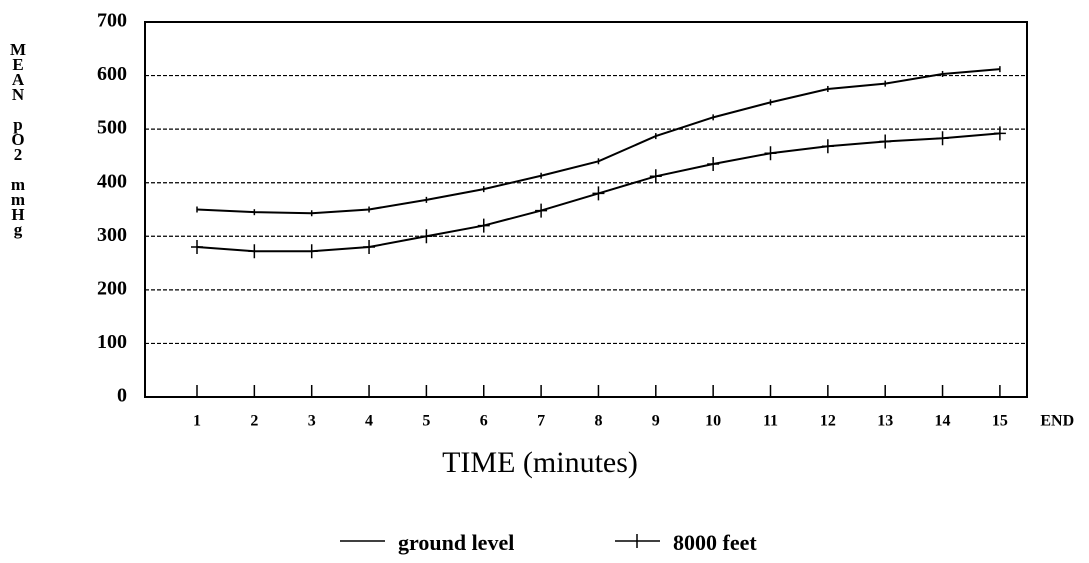  Describe the element at coordinates (122, 396) in the screenshot. I see `y-tick-label: 0` at that location.